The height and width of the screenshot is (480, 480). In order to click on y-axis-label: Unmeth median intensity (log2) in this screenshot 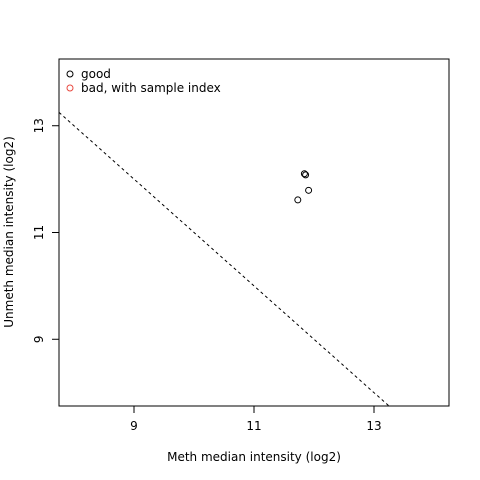, I will do `click(9, 232)`.